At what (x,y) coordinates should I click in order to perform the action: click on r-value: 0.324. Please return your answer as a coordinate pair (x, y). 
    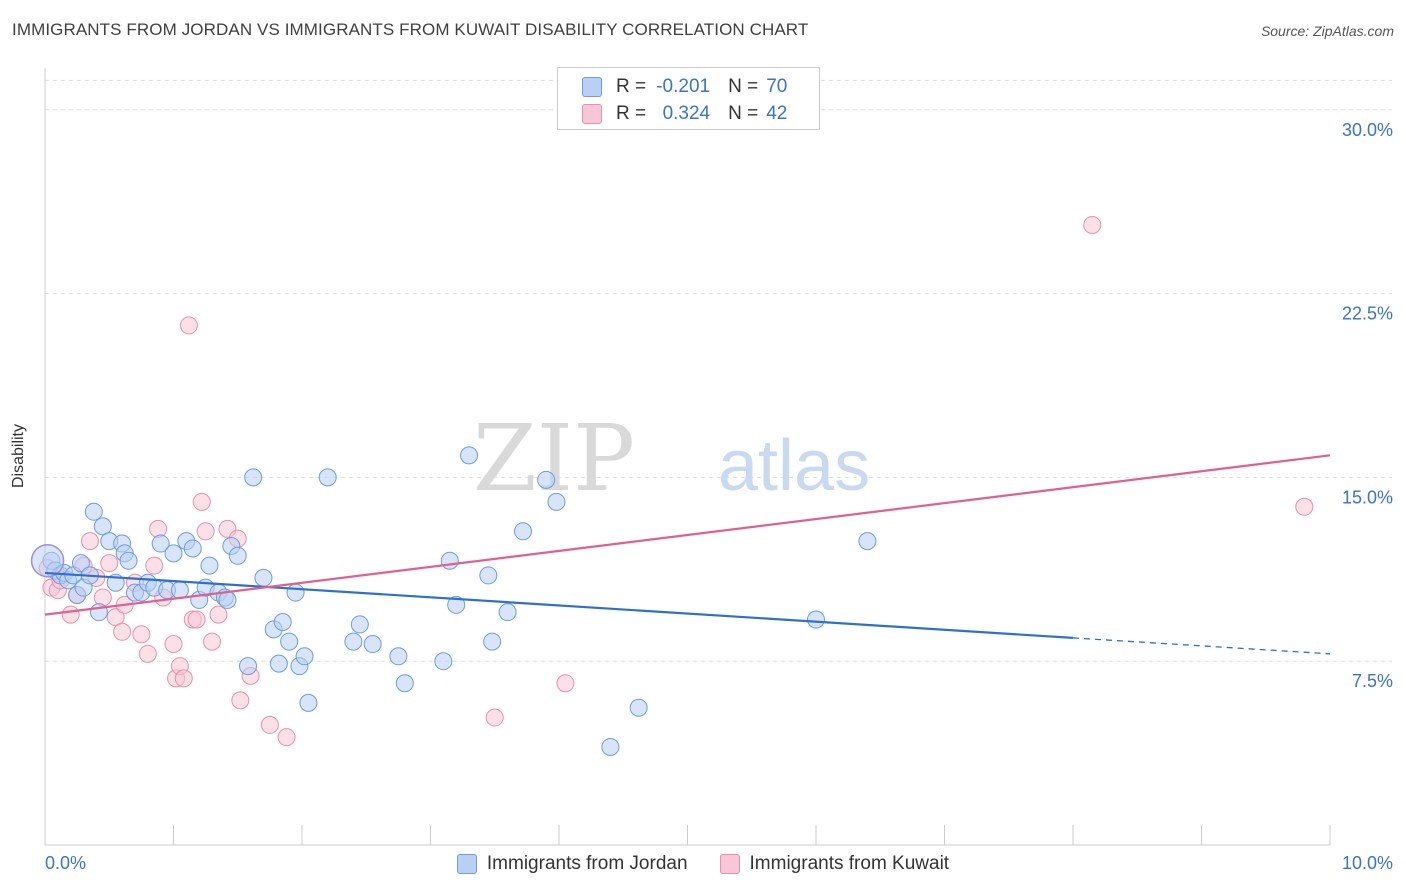
    Looking at the image, I should click on (686, 113).